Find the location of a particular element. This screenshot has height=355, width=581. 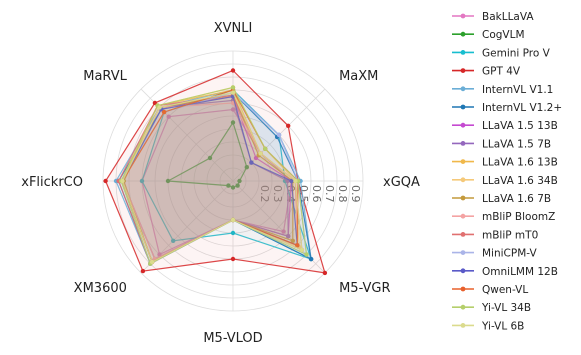

axis-label: M5-VGR is located at coordinates (364, 288).